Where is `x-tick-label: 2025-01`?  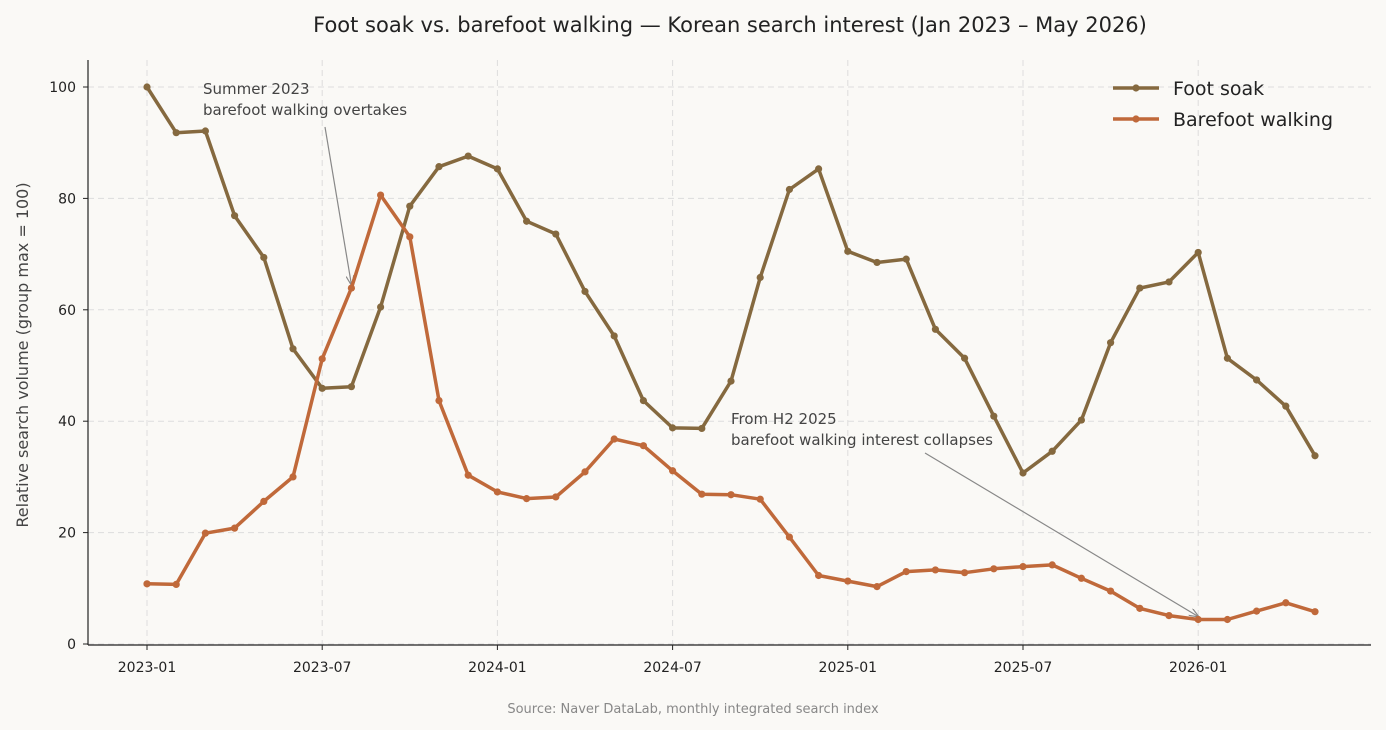 x-tick-label: 2025-01 is located at coordinates (848, 668).